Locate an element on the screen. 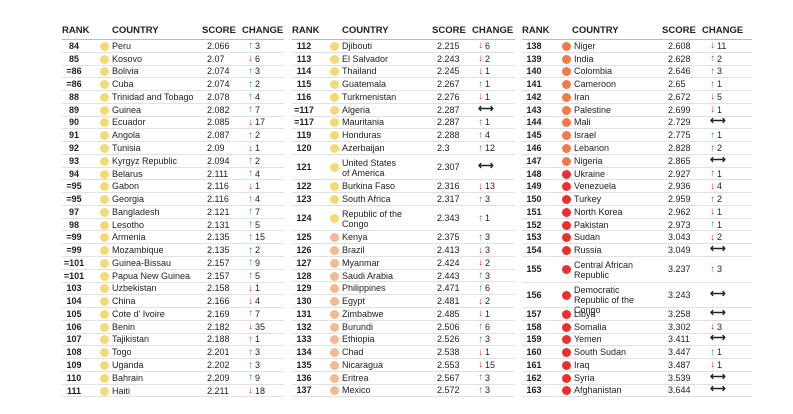 The width and height of the screenshot is (793, 414). score-cell: 2.646 is located at coordinates (679, 71).